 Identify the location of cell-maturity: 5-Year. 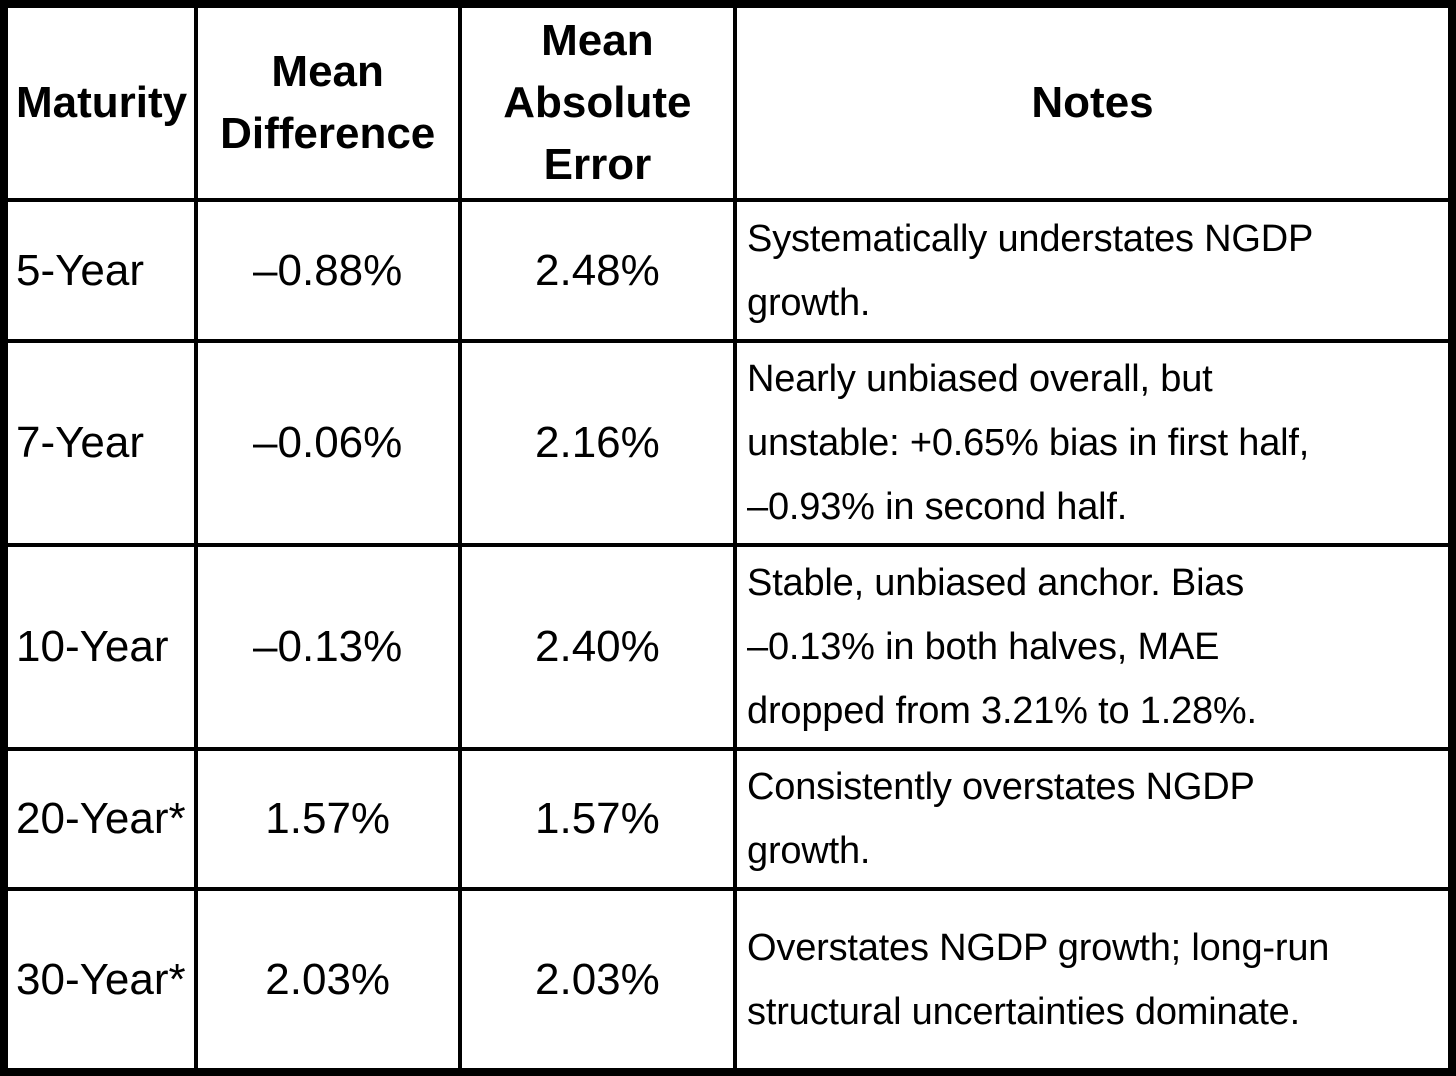
(100, 270).